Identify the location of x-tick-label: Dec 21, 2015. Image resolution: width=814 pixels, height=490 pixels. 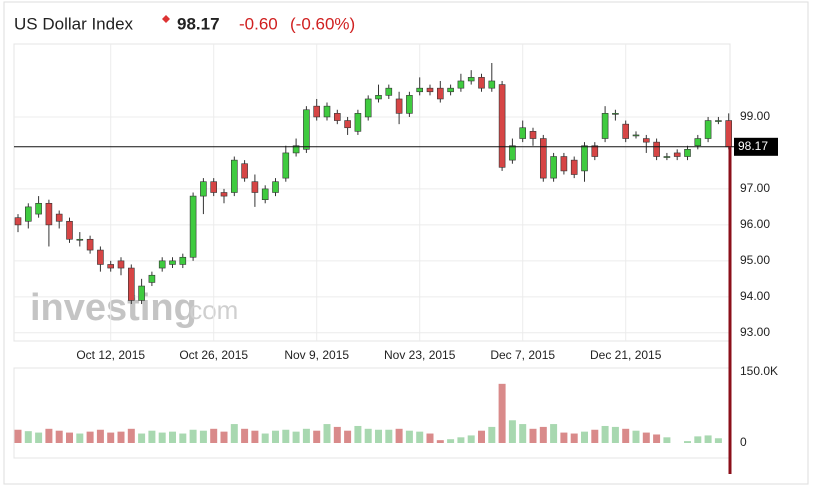
(626, 355).